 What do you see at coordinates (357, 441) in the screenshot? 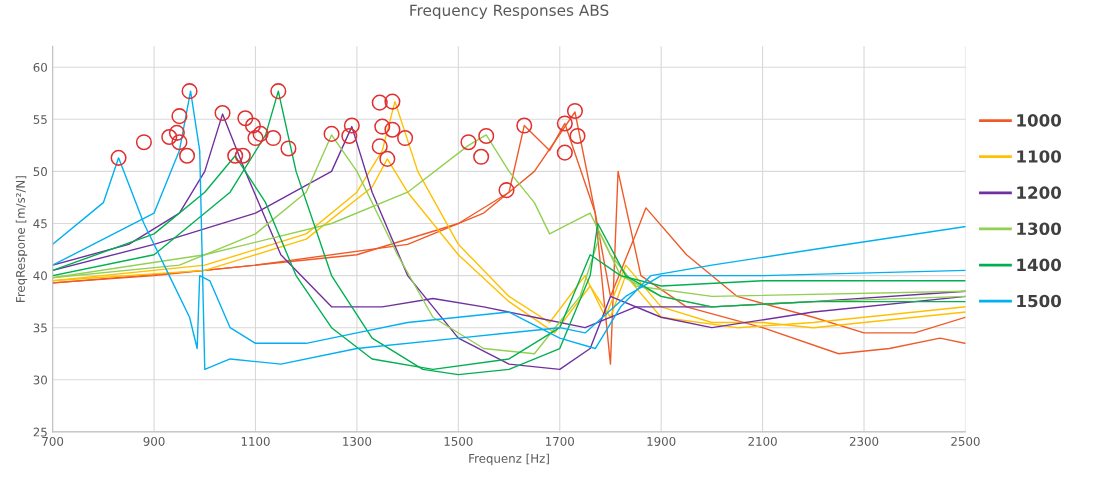
I see `x-tick-label: 1300` at bounding box center [357, 441].